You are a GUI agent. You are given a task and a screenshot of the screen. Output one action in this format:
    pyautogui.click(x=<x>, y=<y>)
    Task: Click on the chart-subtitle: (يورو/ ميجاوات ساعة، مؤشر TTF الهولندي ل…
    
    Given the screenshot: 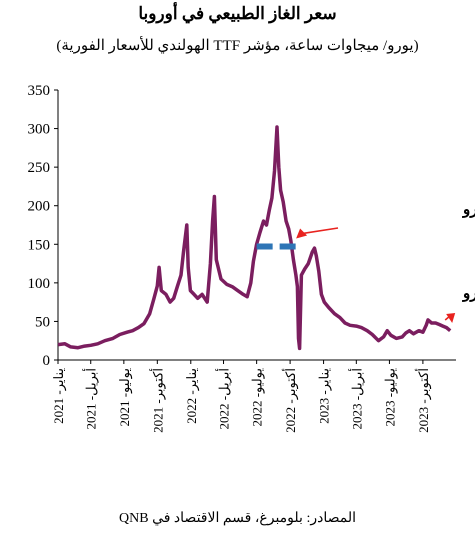 What is the action you would take?
    pyautogui.click(x=237, y=46)
    